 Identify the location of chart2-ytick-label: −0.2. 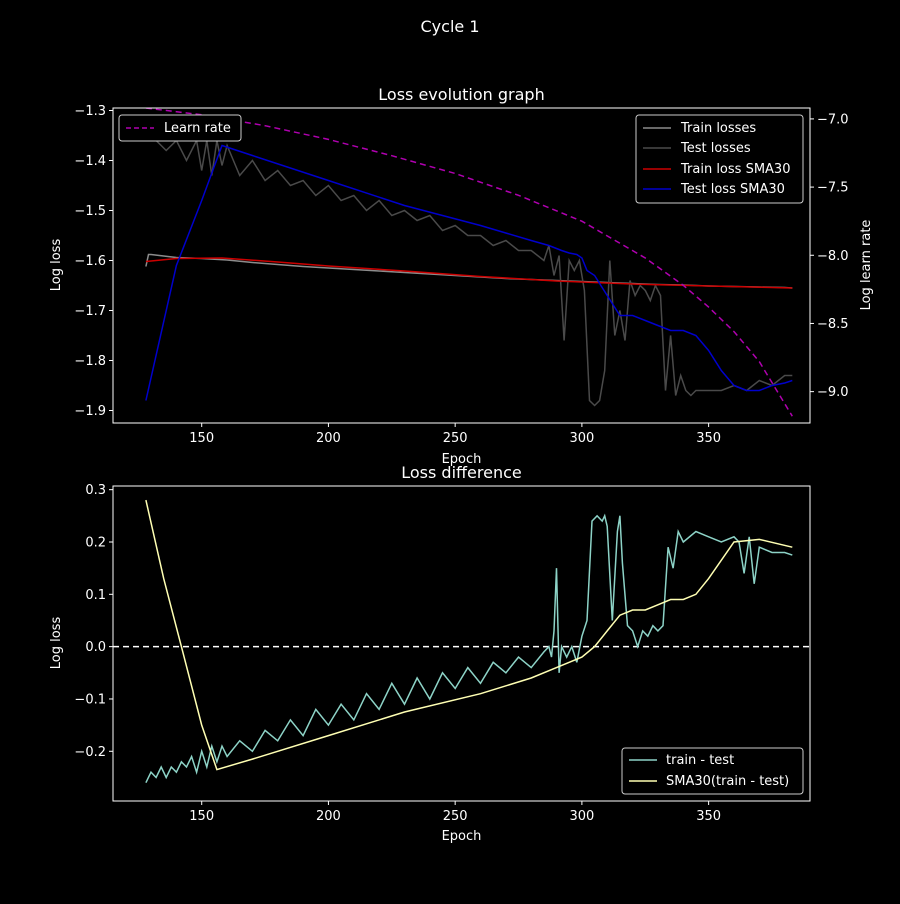
(90, 752).